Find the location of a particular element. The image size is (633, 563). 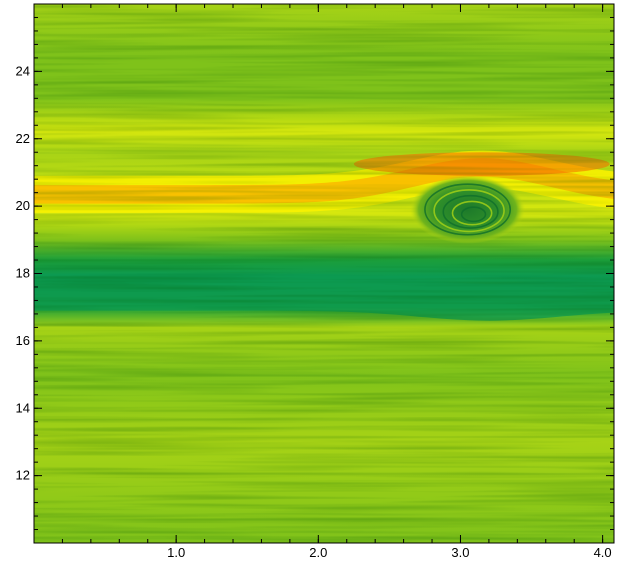

vortex-halo is located at coordinates (468, 209).